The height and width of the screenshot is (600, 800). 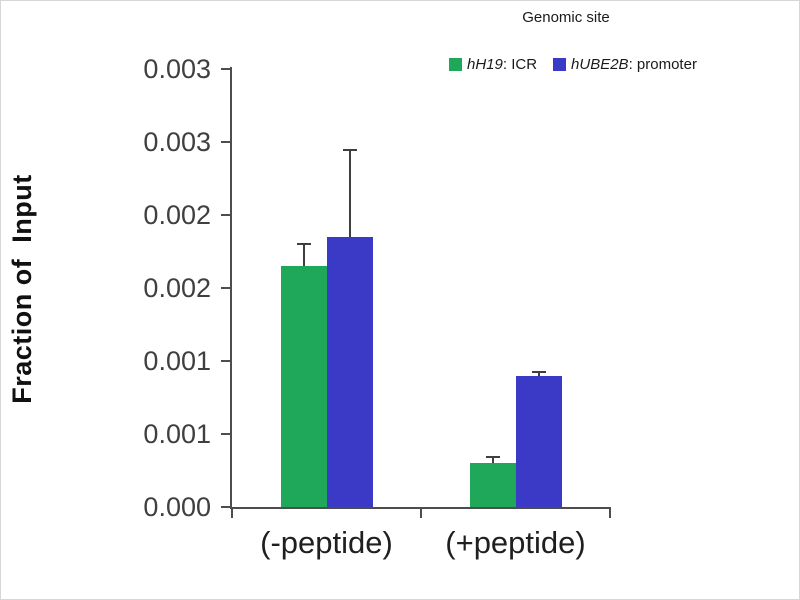 What do you see at coordinates (420, 508) in the screenshot?
I see `x-axis-line` at bounding box center [420, 508].